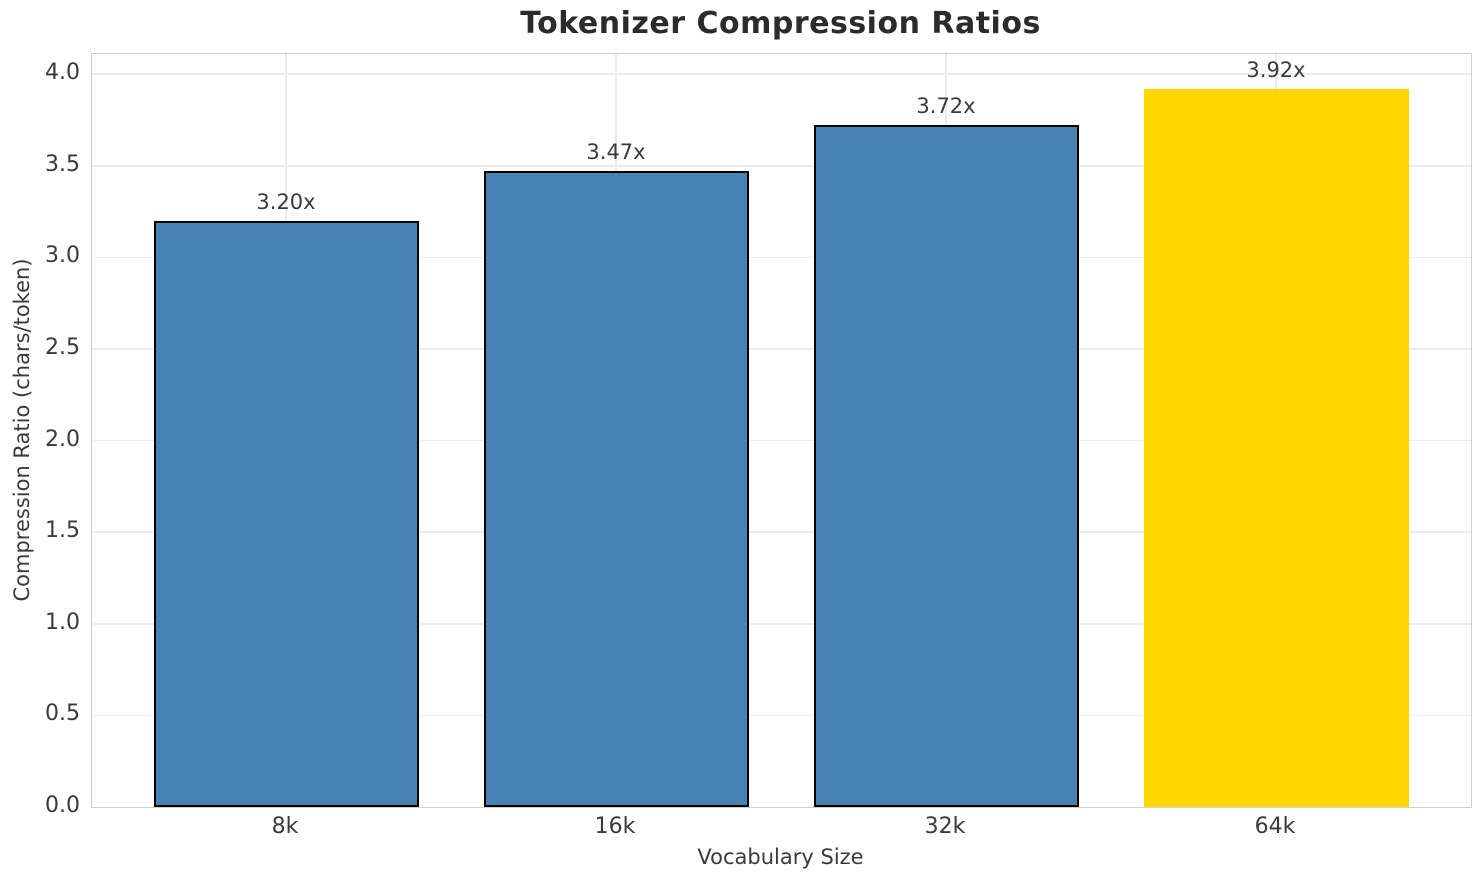  What do you see at coordinates (62, 531) in the screenshot?
I see `y-tick-label-1.5: 1.5` at bounding box center [62, 531].